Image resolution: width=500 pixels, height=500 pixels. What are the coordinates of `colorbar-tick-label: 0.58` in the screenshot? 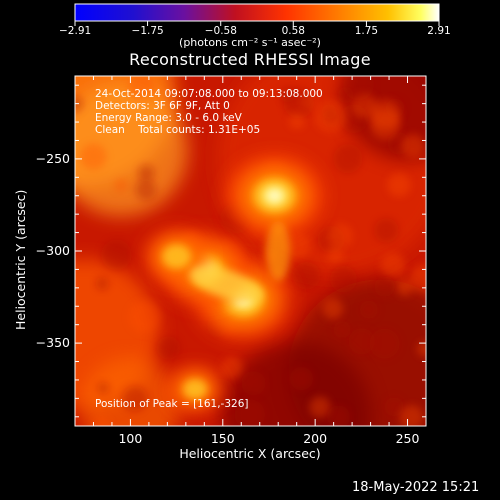 It's located at (293, 31).